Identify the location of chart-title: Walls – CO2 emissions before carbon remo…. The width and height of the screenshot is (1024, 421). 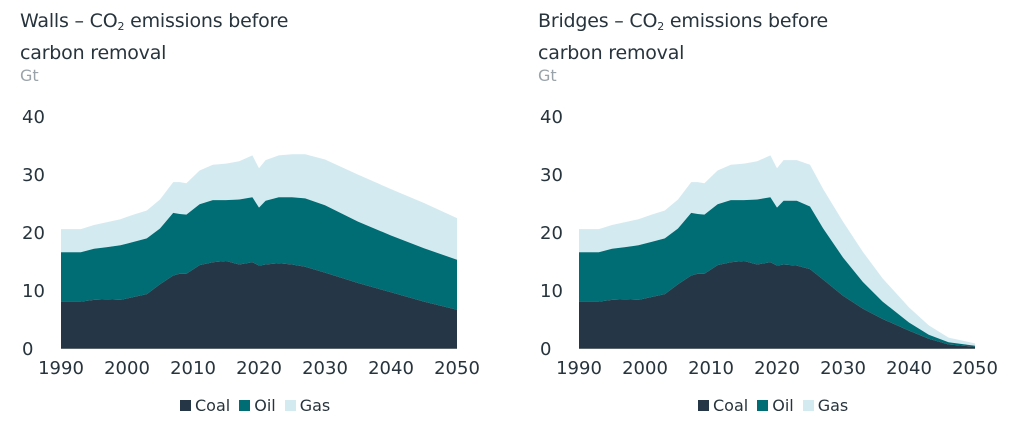
(154, 37).